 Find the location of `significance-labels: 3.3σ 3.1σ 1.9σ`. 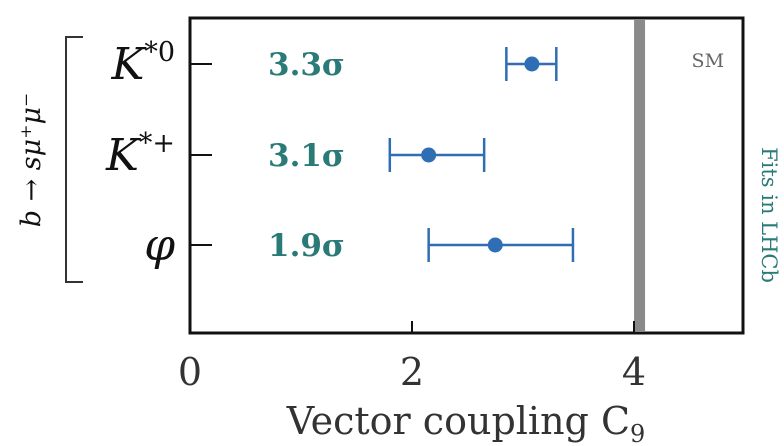

significance-labels: 3.3σ 3.1σ 1.9σ is located at coordinates (306, 155).